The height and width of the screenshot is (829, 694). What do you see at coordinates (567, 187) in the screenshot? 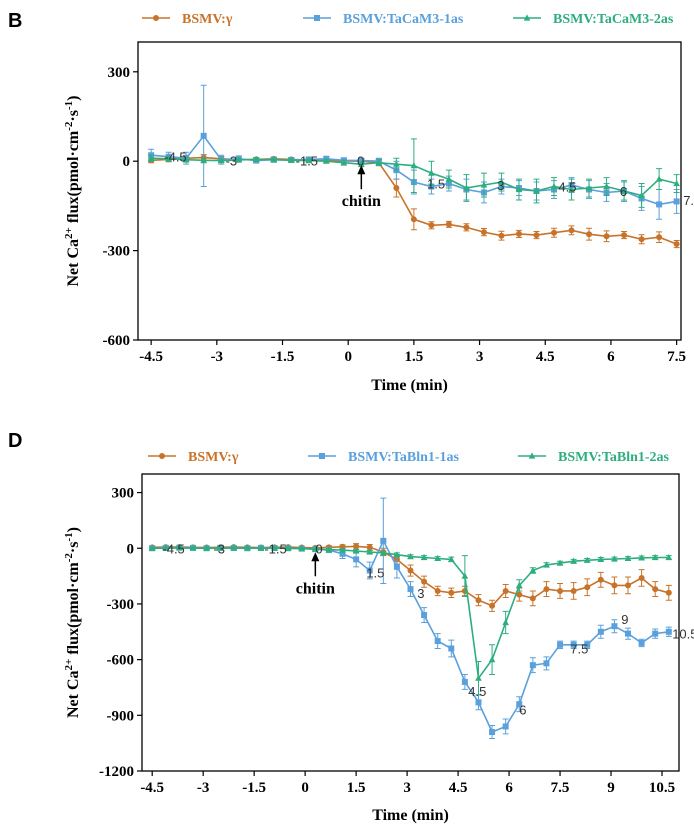
I see `point-label: 4.5` at bounding box center [567, 187].